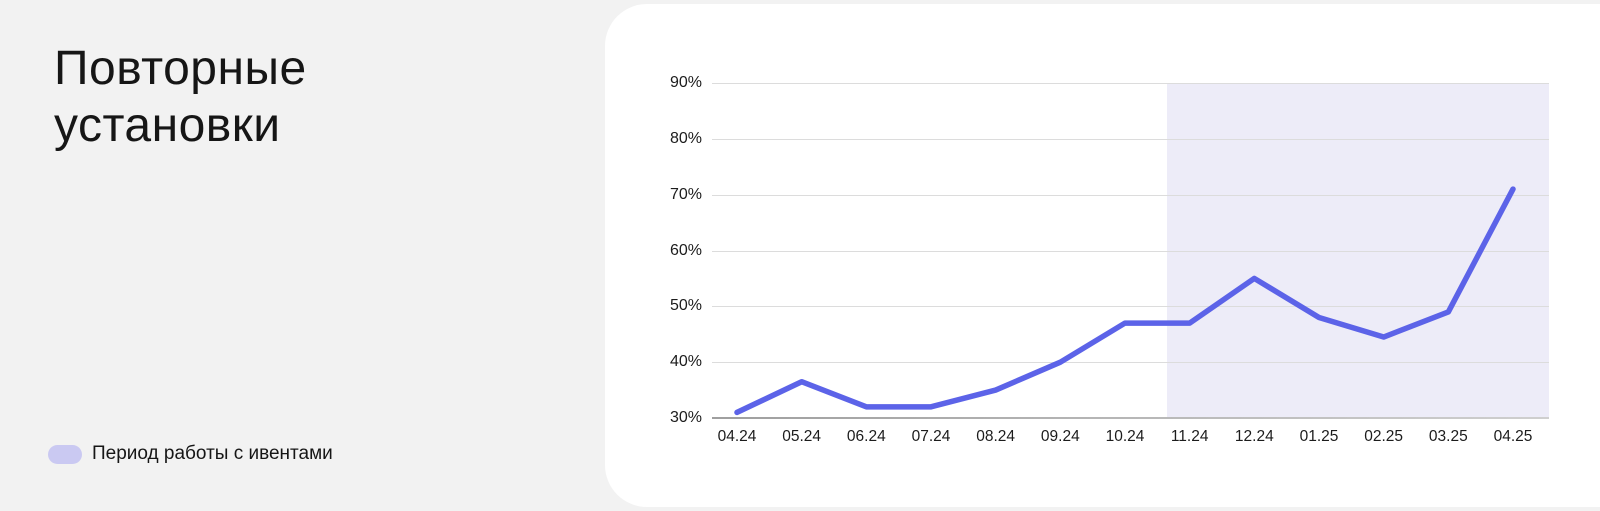 This screenshot has width=1600, height=511. What do you see at coordinates (685, 306) in the screenshot?
I see `y-axis-label: 50%` at bounding box center [685, 306].